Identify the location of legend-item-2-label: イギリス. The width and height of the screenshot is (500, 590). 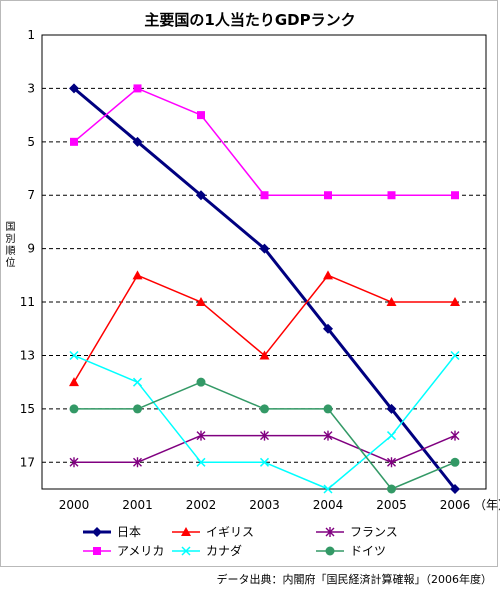
(230, 532).